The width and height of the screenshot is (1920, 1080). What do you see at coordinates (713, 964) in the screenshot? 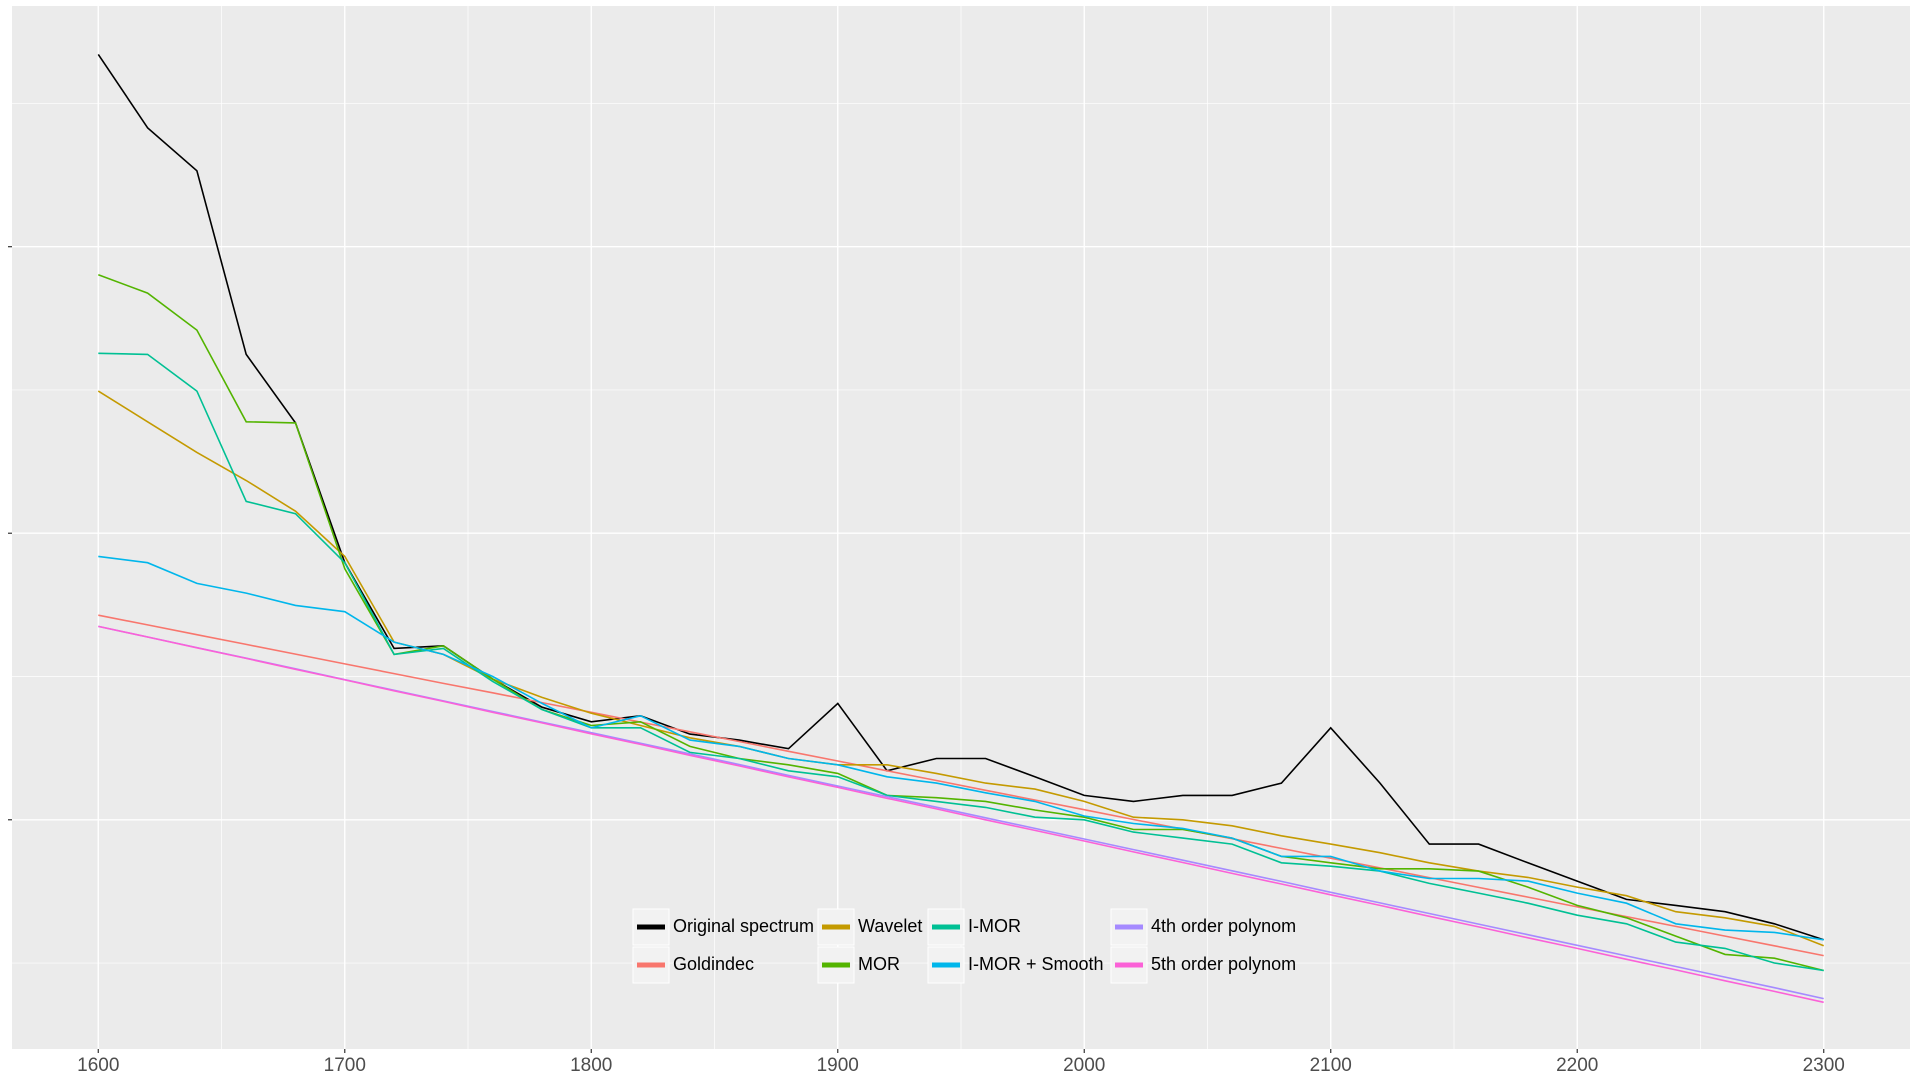
I see `legend-label: Goldindec` at bounding box center [713, 964].